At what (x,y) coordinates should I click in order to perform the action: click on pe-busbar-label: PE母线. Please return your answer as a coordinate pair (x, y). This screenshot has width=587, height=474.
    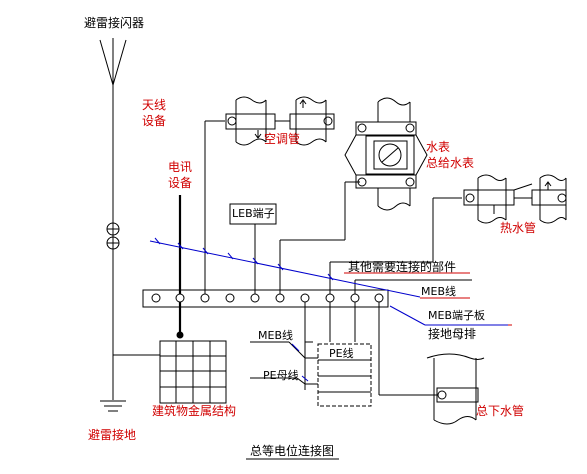
    Looking at the image, I should click on (281, 375).